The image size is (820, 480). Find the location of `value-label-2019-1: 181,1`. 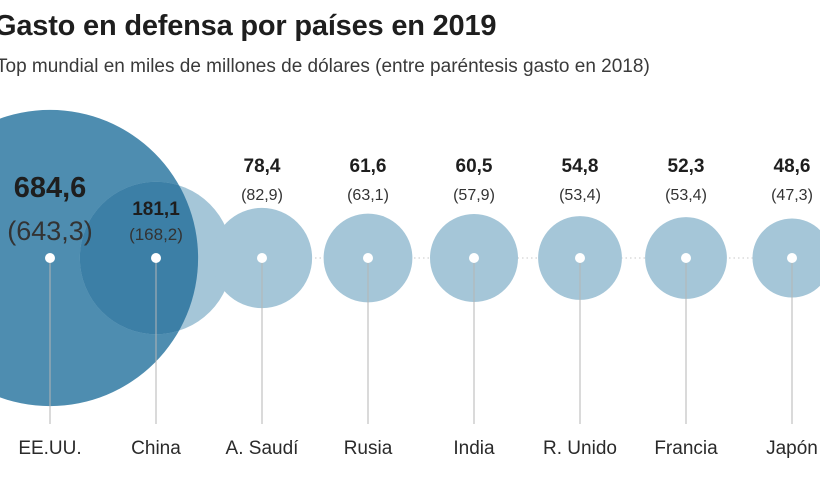

value-label-2019-1: 181,1 is located at coordinates (156, 209).